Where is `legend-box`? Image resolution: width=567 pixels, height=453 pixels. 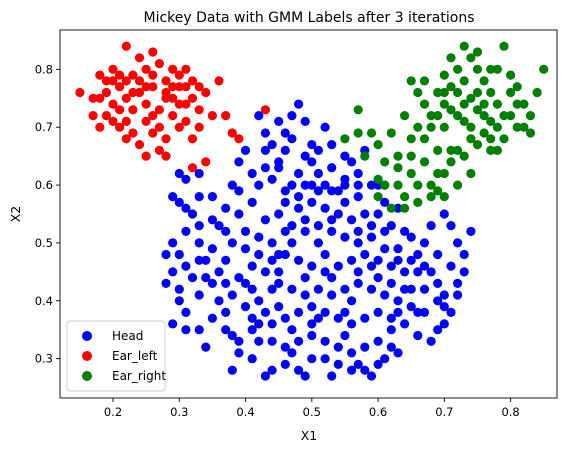
legend-box is located at coordinates (116, 356).